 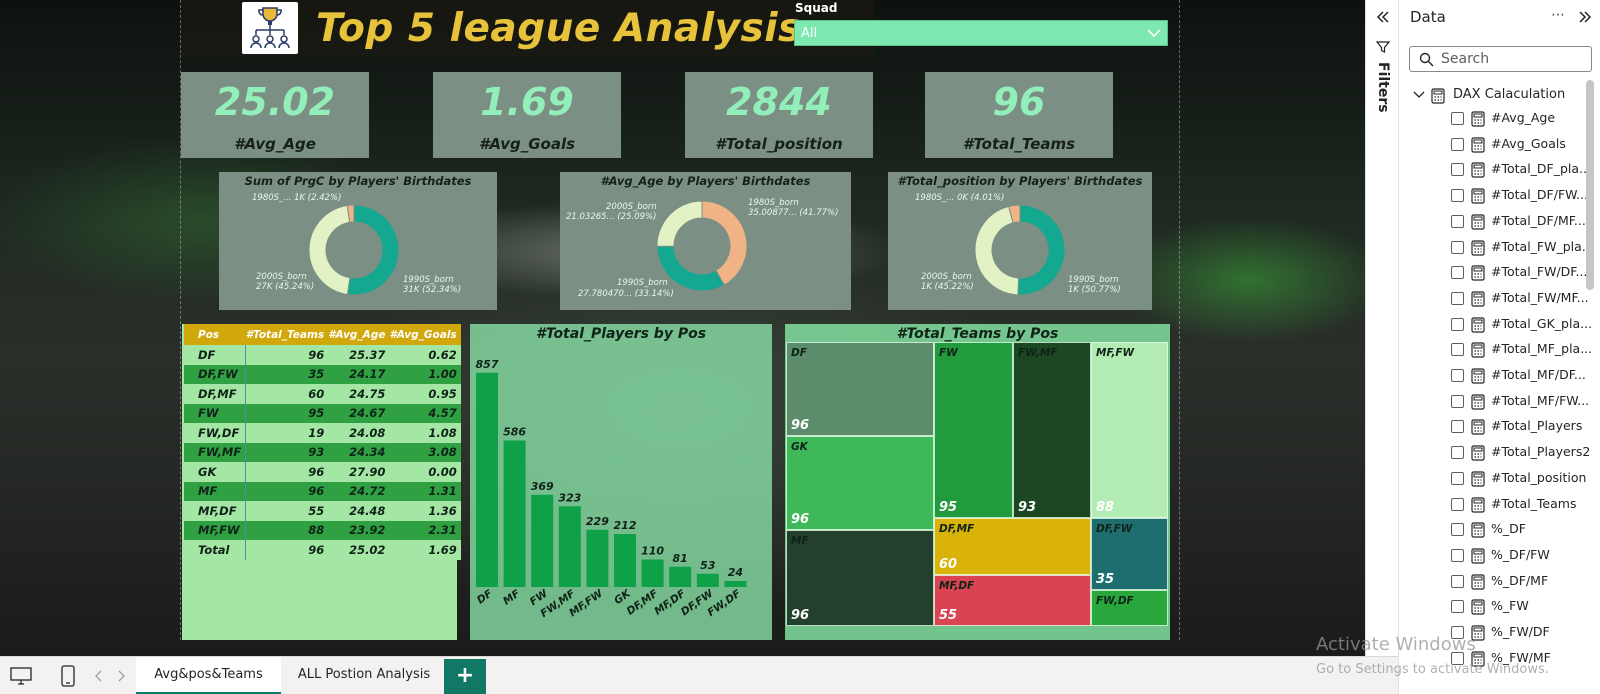 I want to click on table-header: #Avg_Goals, so click(x=425, y=334).